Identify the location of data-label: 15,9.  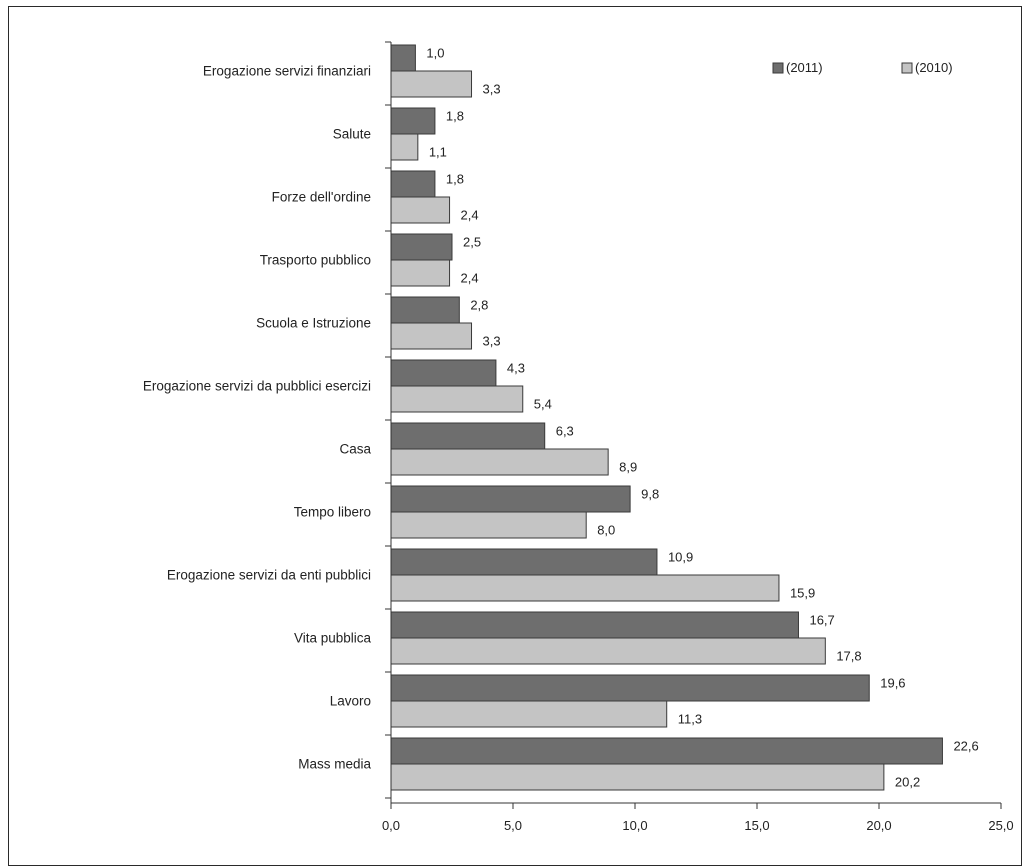
(802, 592).